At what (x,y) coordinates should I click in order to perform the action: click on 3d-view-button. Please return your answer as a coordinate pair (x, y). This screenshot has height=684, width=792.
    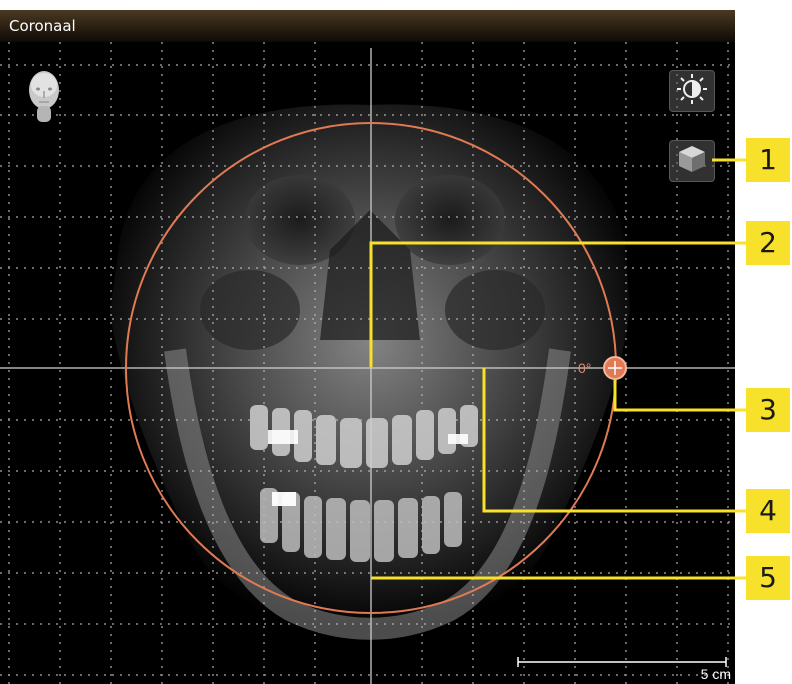
    Looking at the image, I should click on (692, 161).